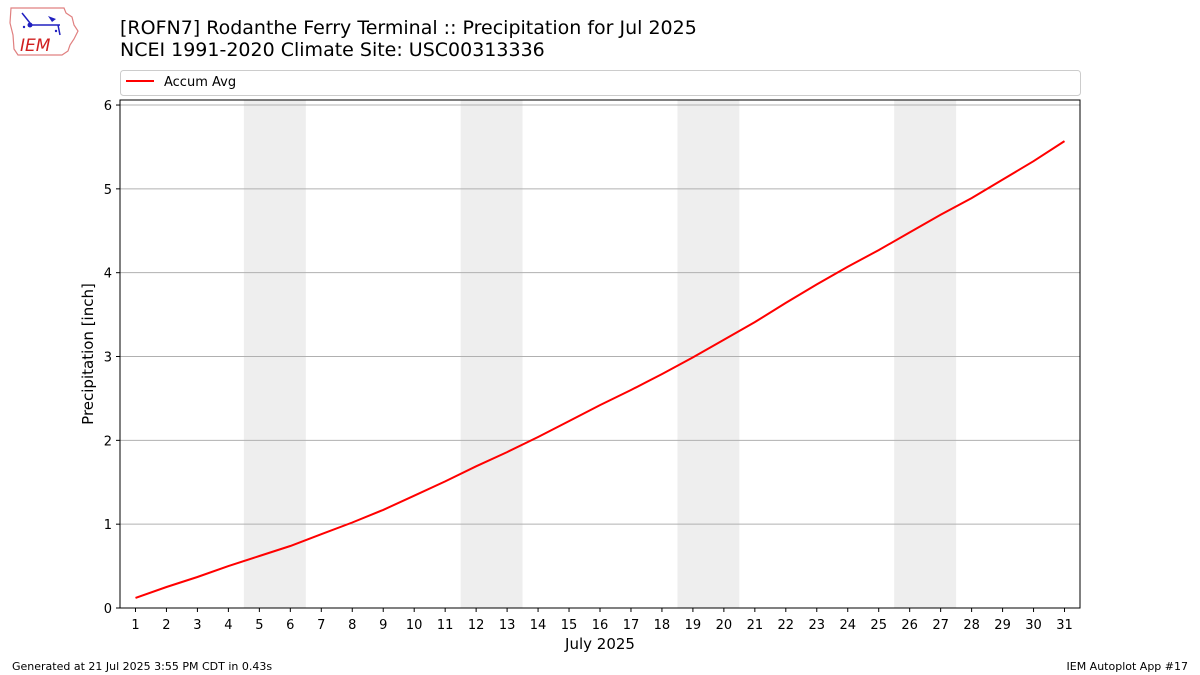  Describe the element at coordinates (88, 354) in the screenshot. I see `y-axis-label: Precipitation [inch]` at that location.